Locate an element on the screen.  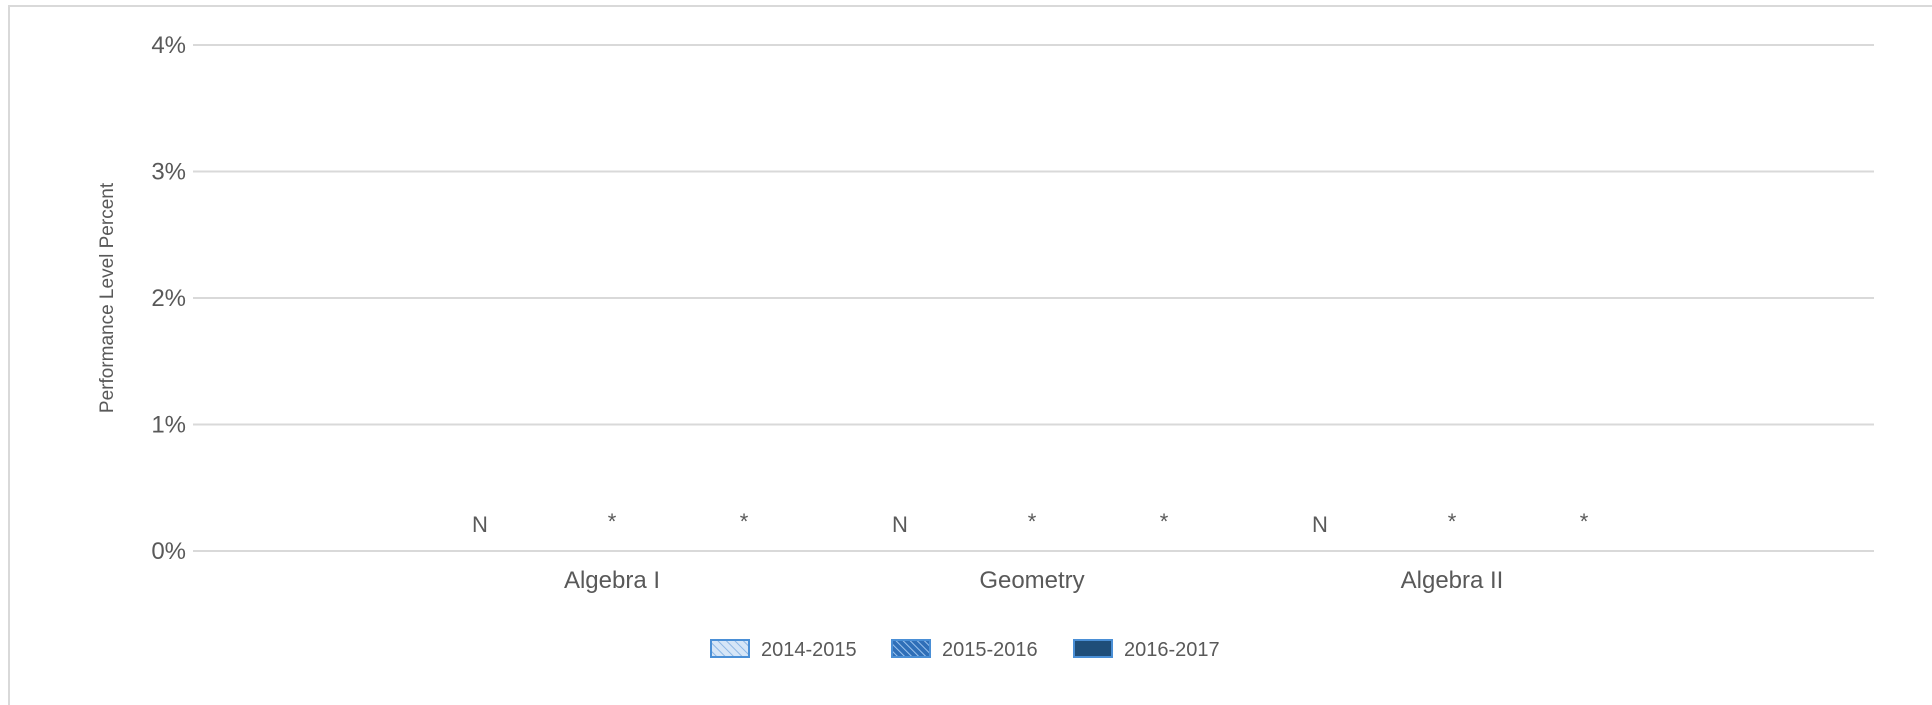
y-tick-label: 1% is located at coordinates (168, 425).